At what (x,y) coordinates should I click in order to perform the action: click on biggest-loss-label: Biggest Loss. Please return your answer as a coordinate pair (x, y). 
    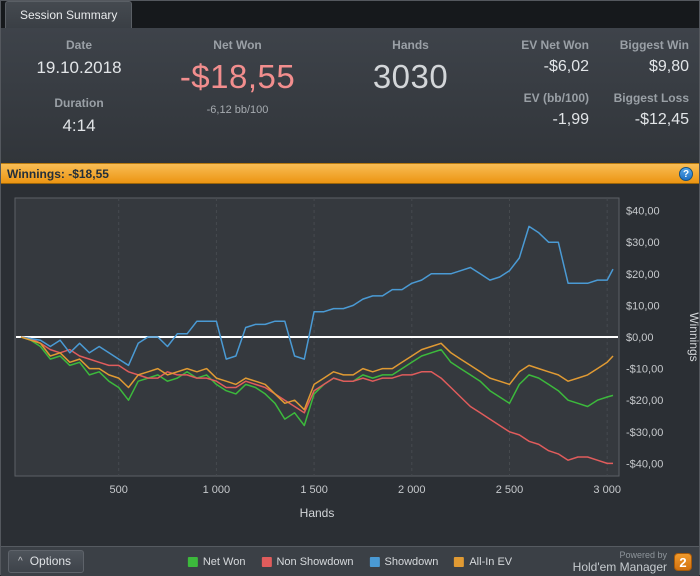
    Looking at the image, I should click on (651, 98).